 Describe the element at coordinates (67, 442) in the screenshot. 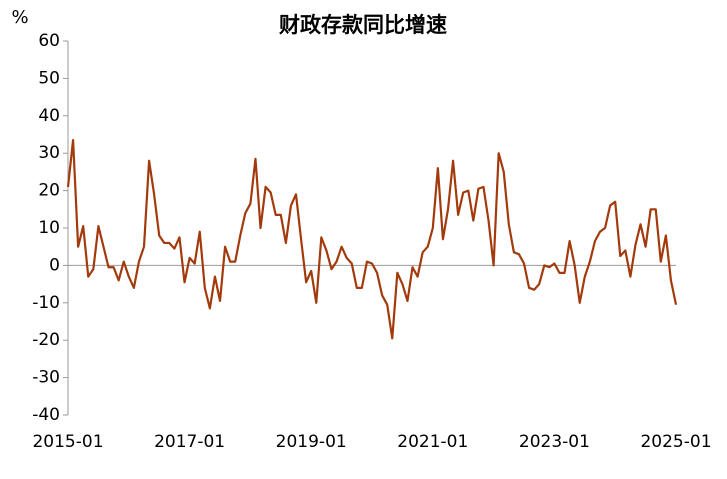

I see `x-tick-label: 2015-01` at that location.